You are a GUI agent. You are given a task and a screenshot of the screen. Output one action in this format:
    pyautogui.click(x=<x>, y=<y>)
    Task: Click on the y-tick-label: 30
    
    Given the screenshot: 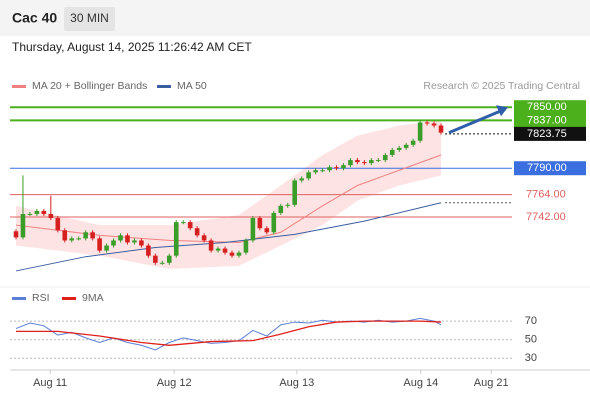 What is the action you would take?
    pyautogui.click(x=531, y=358)
    